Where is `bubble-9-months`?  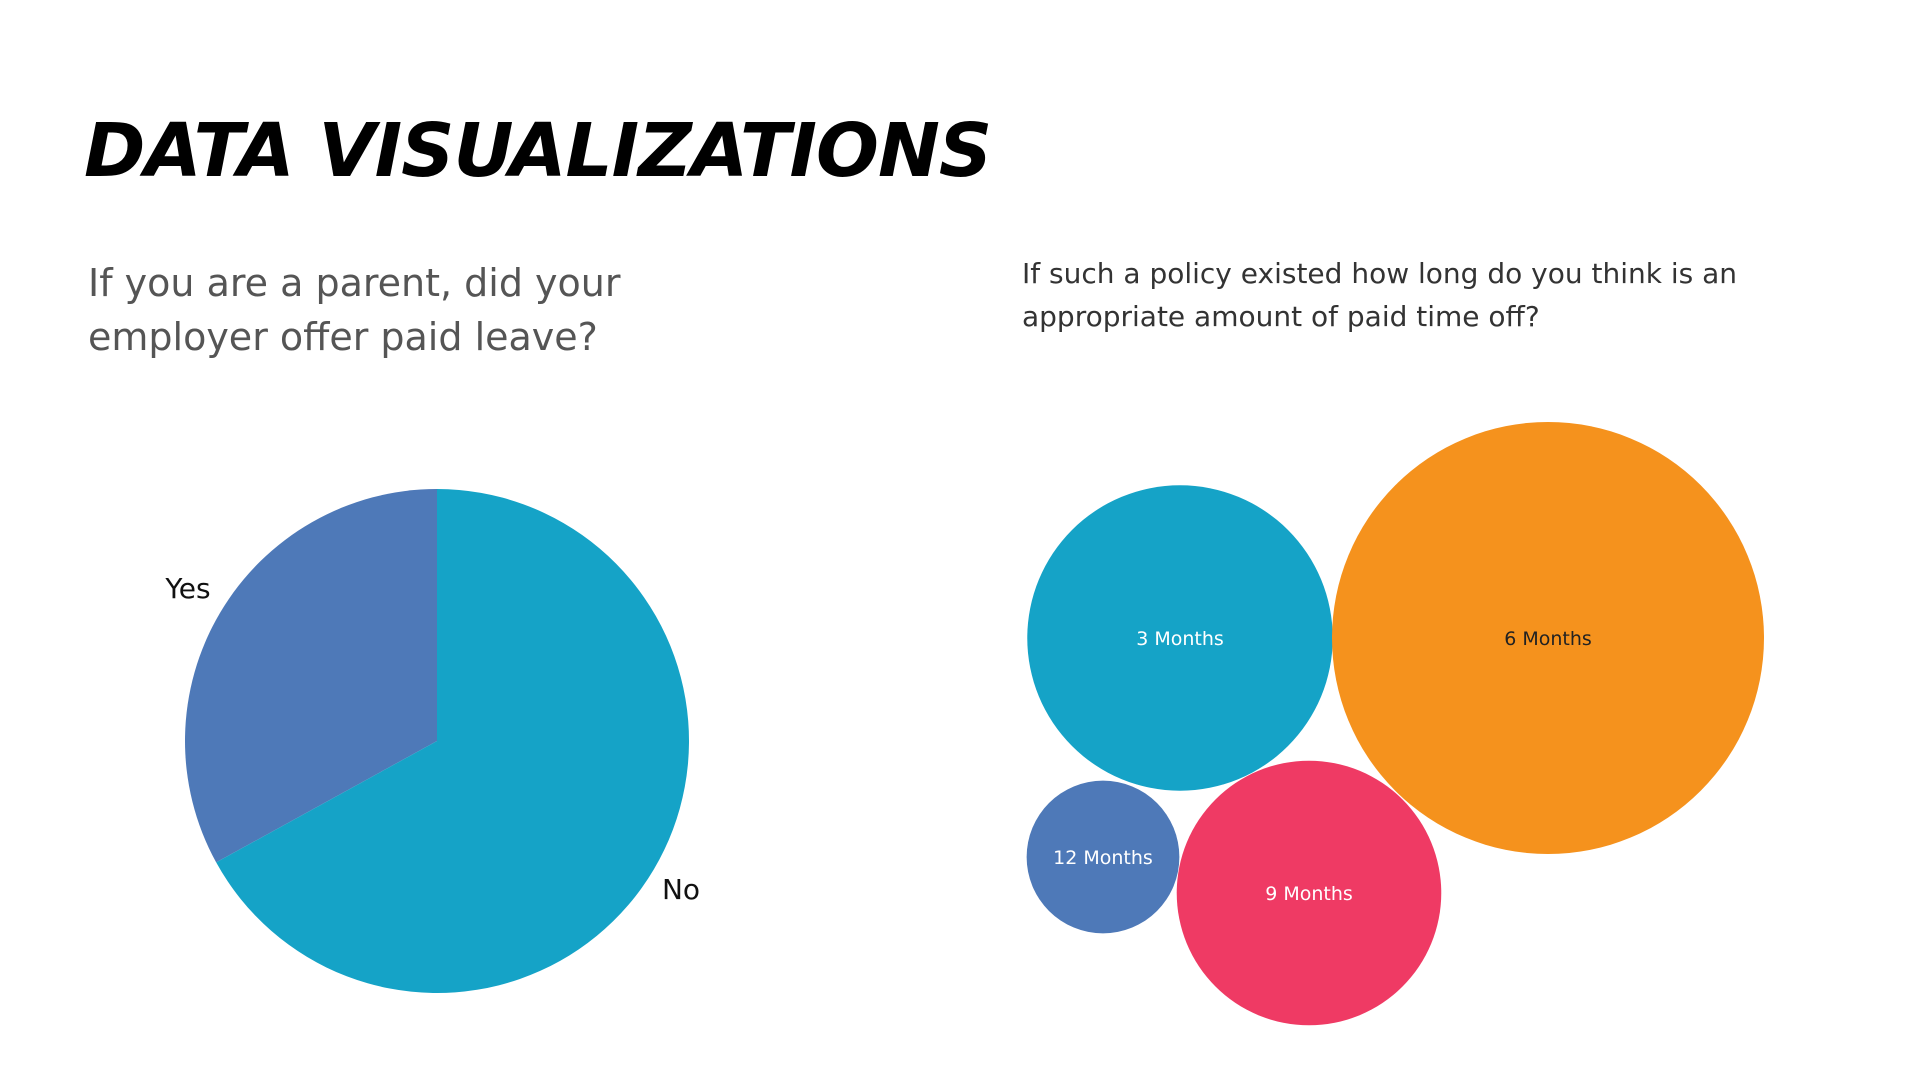 bubble-9-months is located at coordinates (1309, 893).